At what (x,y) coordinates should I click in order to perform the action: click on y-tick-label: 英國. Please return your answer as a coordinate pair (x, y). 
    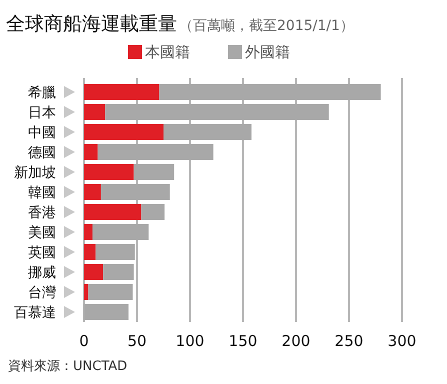
    Looking at the image, I should click on (42, 253).